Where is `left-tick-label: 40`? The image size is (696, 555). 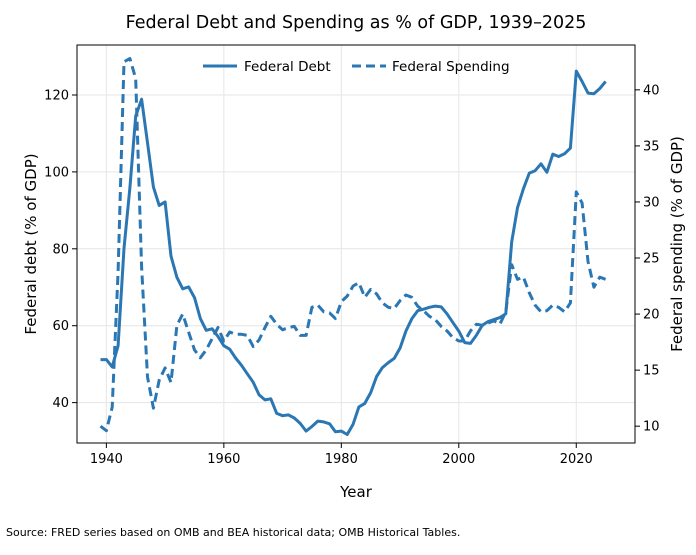 left-tick-label: 40 is located at coordinates (60, 403).